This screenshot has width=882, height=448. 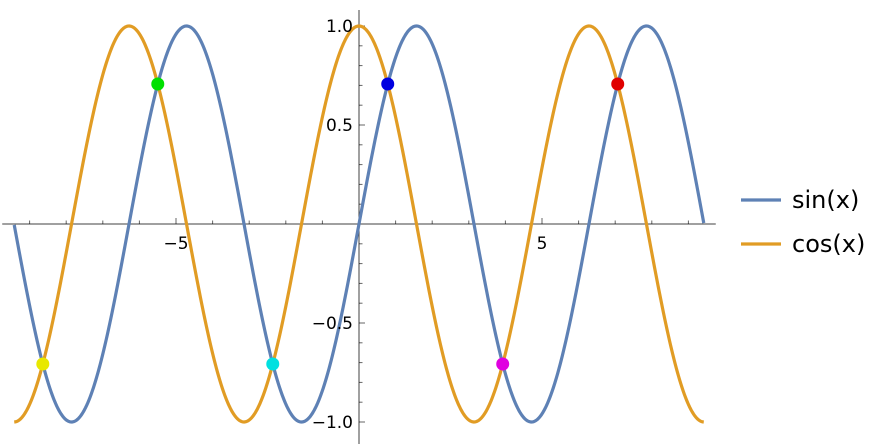 I want to click on legend: sin(x) cos(x), so click(x=803, y=222).